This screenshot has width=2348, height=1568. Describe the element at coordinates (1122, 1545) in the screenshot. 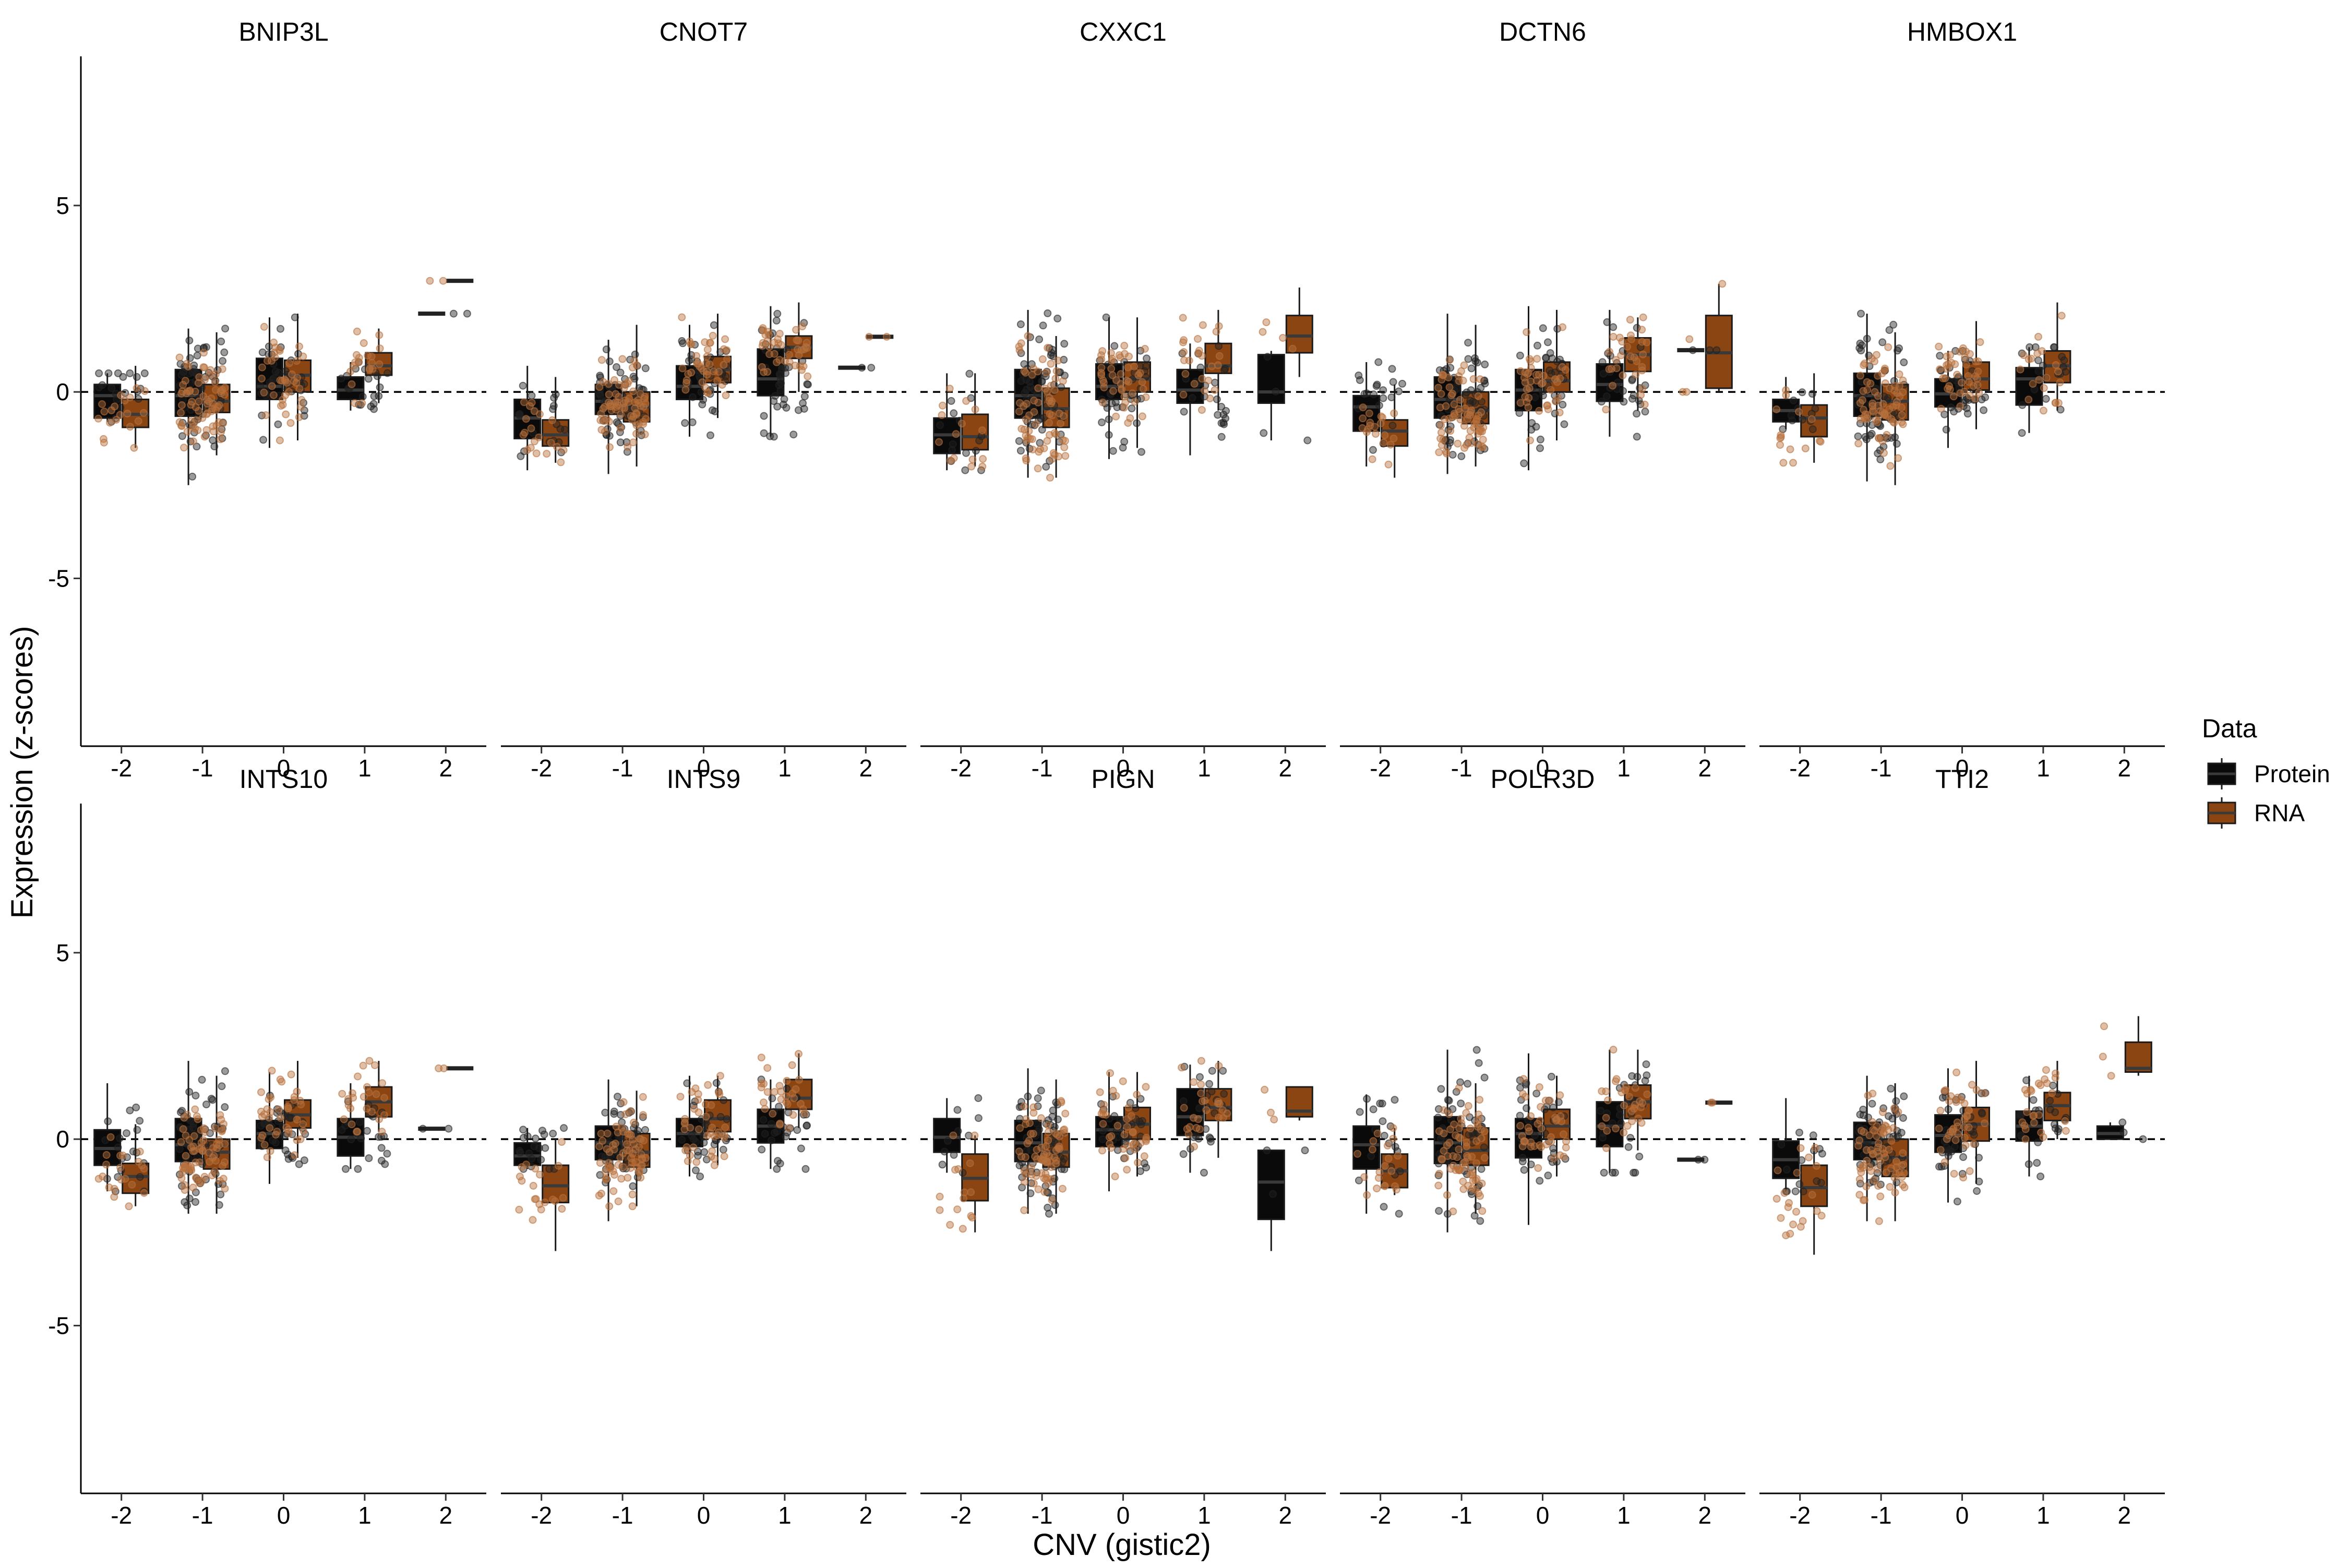

I see `x-axis-title: CNV (gistic2)` at that location.